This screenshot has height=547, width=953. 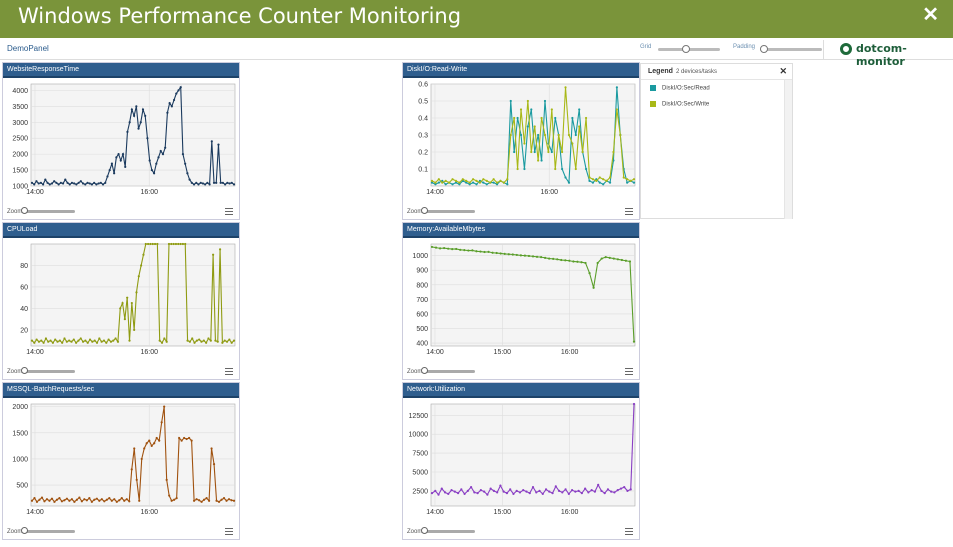 What do you see at coordinates (133, 454) in the screenshot?
I see `series-line` at bounding box center [133, 454].